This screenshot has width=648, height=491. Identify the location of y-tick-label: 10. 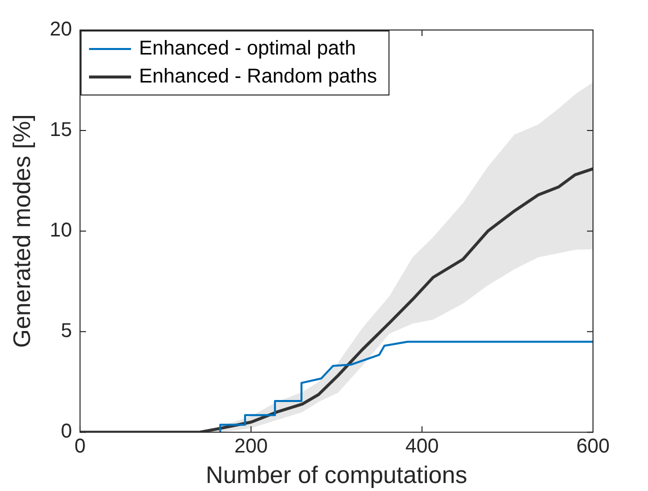
(61, 231).